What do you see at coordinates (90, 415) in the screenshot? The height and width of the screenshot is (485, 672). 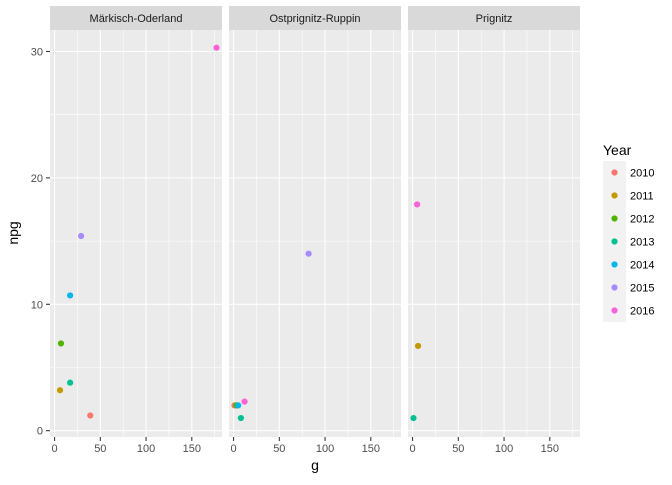 I see `data-point-2010` at bounding box center [90, 415].